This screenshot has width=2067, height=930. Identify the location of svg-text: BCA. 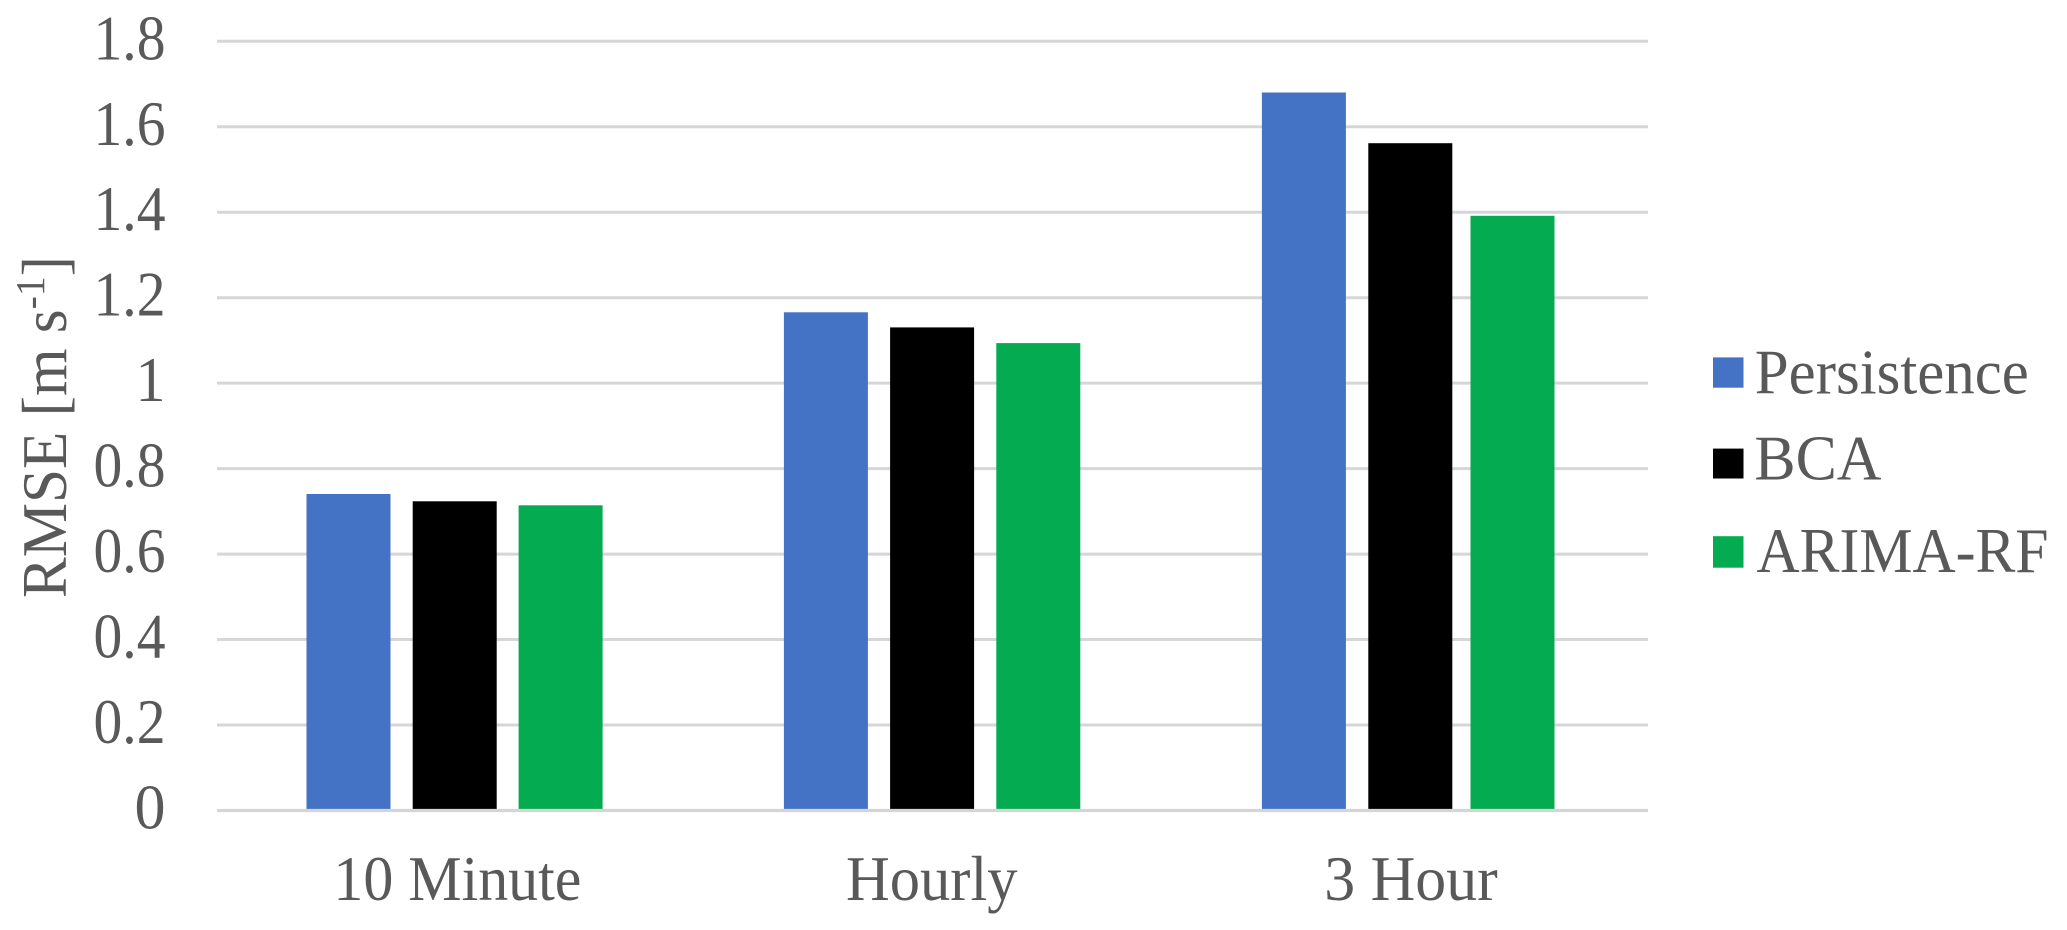
(1817, 458).